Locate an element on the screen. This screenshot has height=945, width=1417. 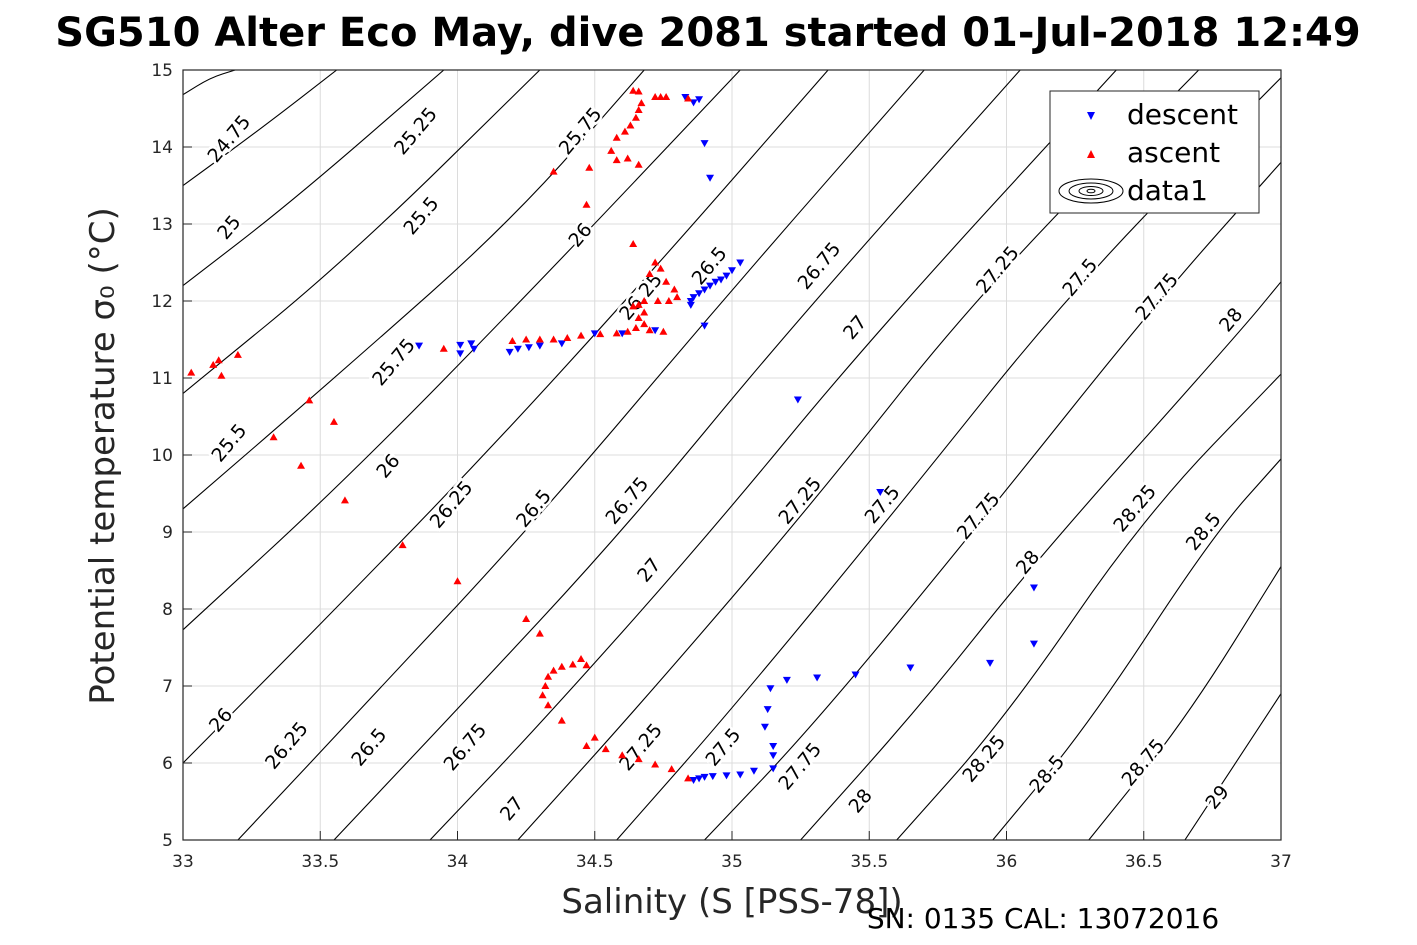
y-tick-label: 13 is located at coordinates (162, 225).